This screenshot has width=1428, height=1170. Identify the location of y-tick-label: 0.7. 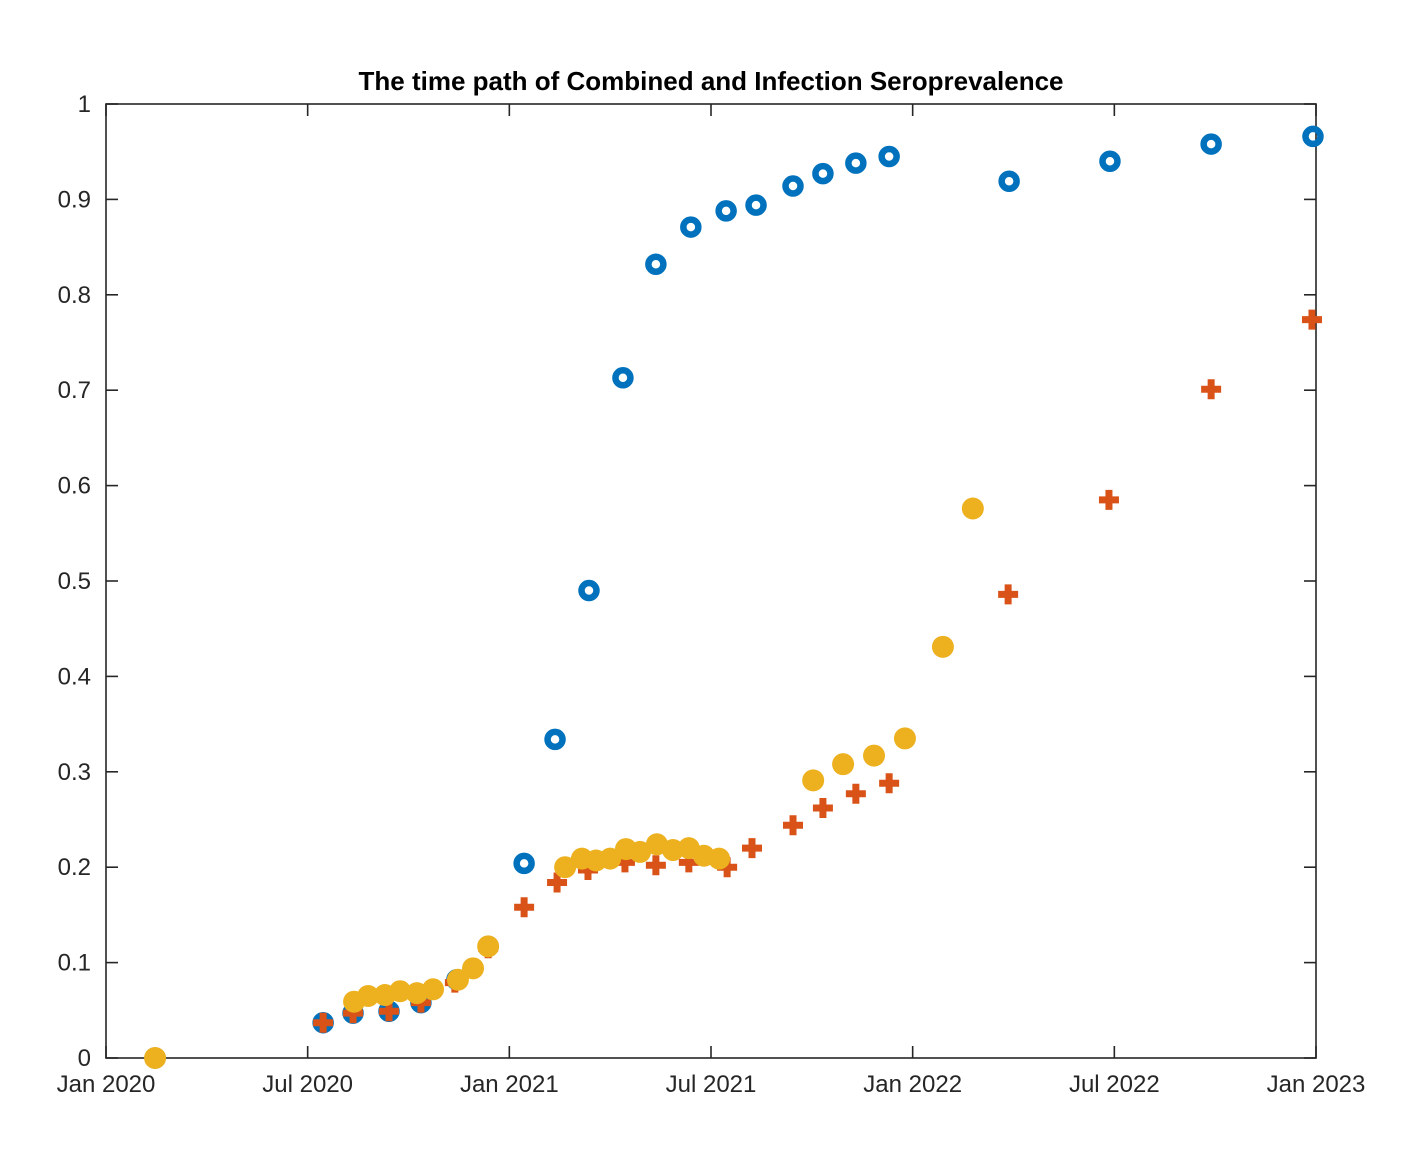
(74, 390).